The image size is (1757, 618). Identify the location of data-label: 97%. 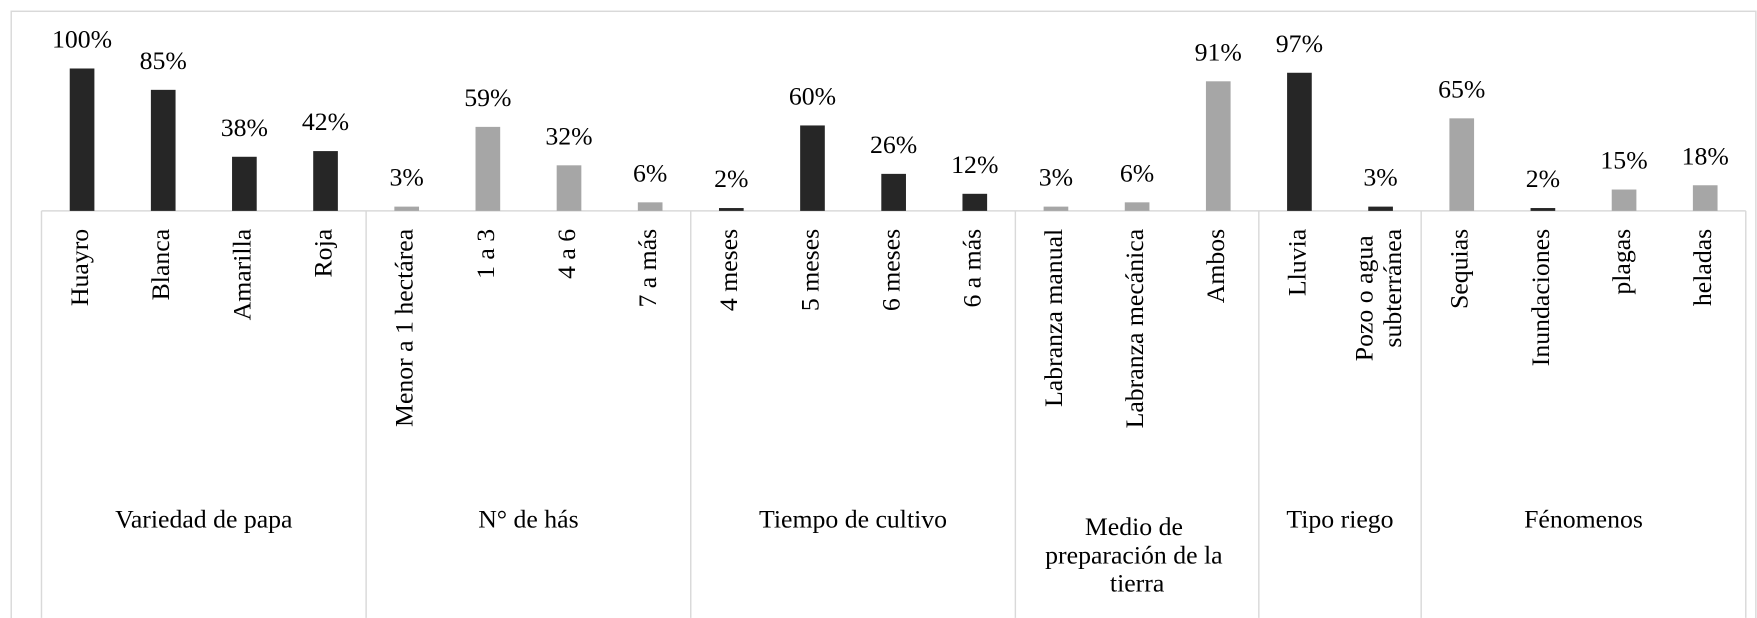
(1299, 43).